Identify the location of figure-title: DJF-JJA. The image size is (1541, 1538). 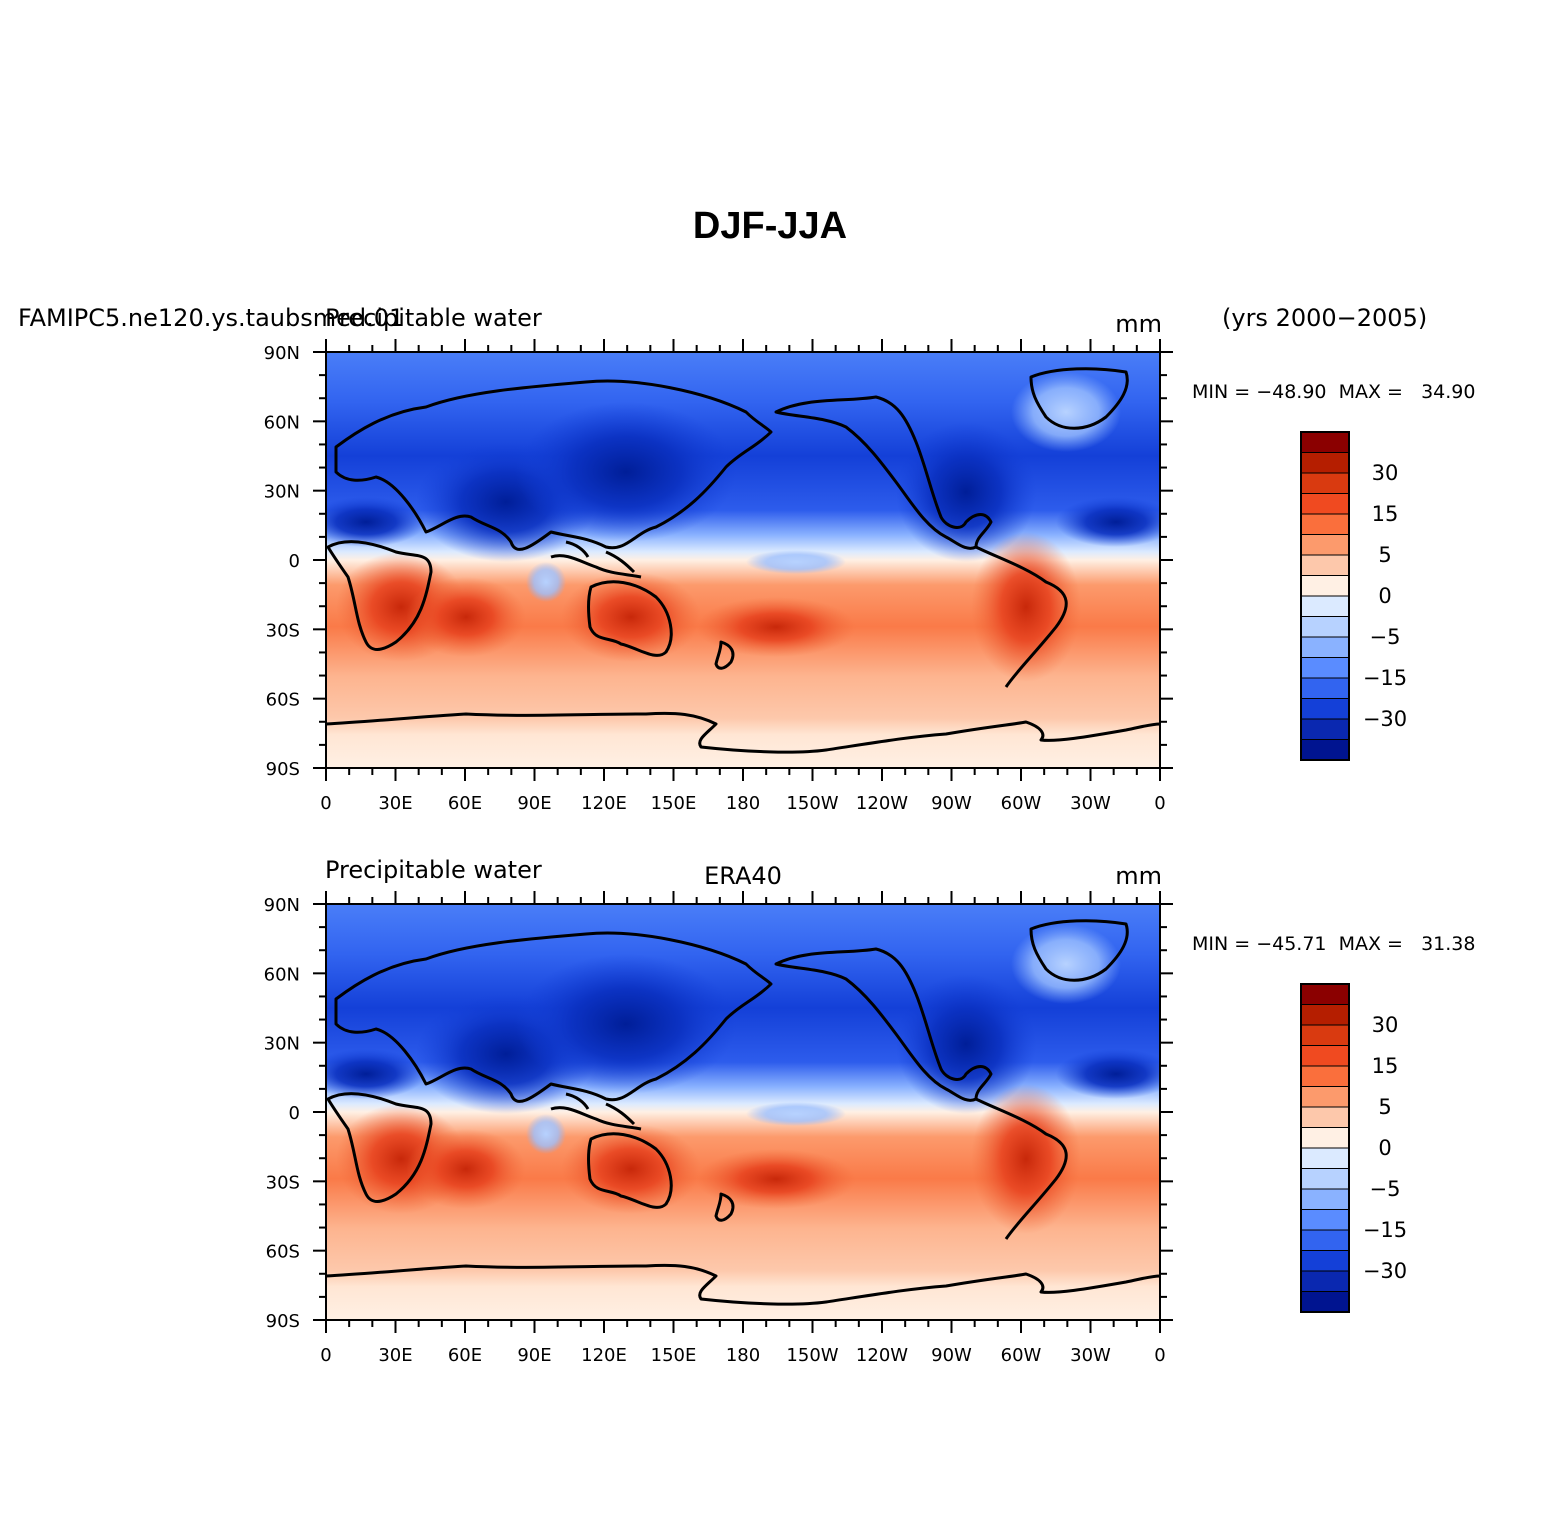
(770, 226).